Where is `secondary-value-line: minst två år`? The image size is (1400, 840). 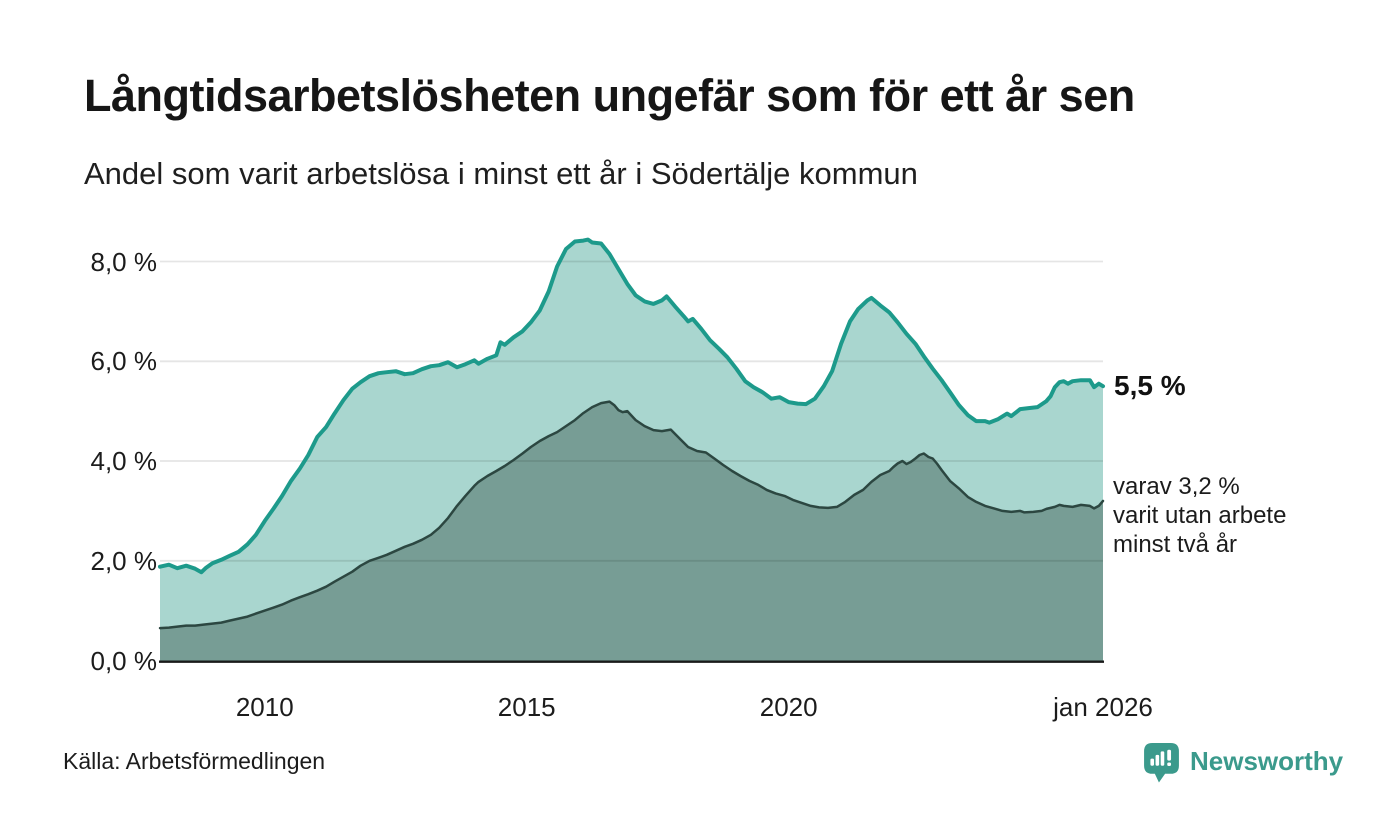 secondary-value-line: minst två år is located at coordinates (1175, 544).